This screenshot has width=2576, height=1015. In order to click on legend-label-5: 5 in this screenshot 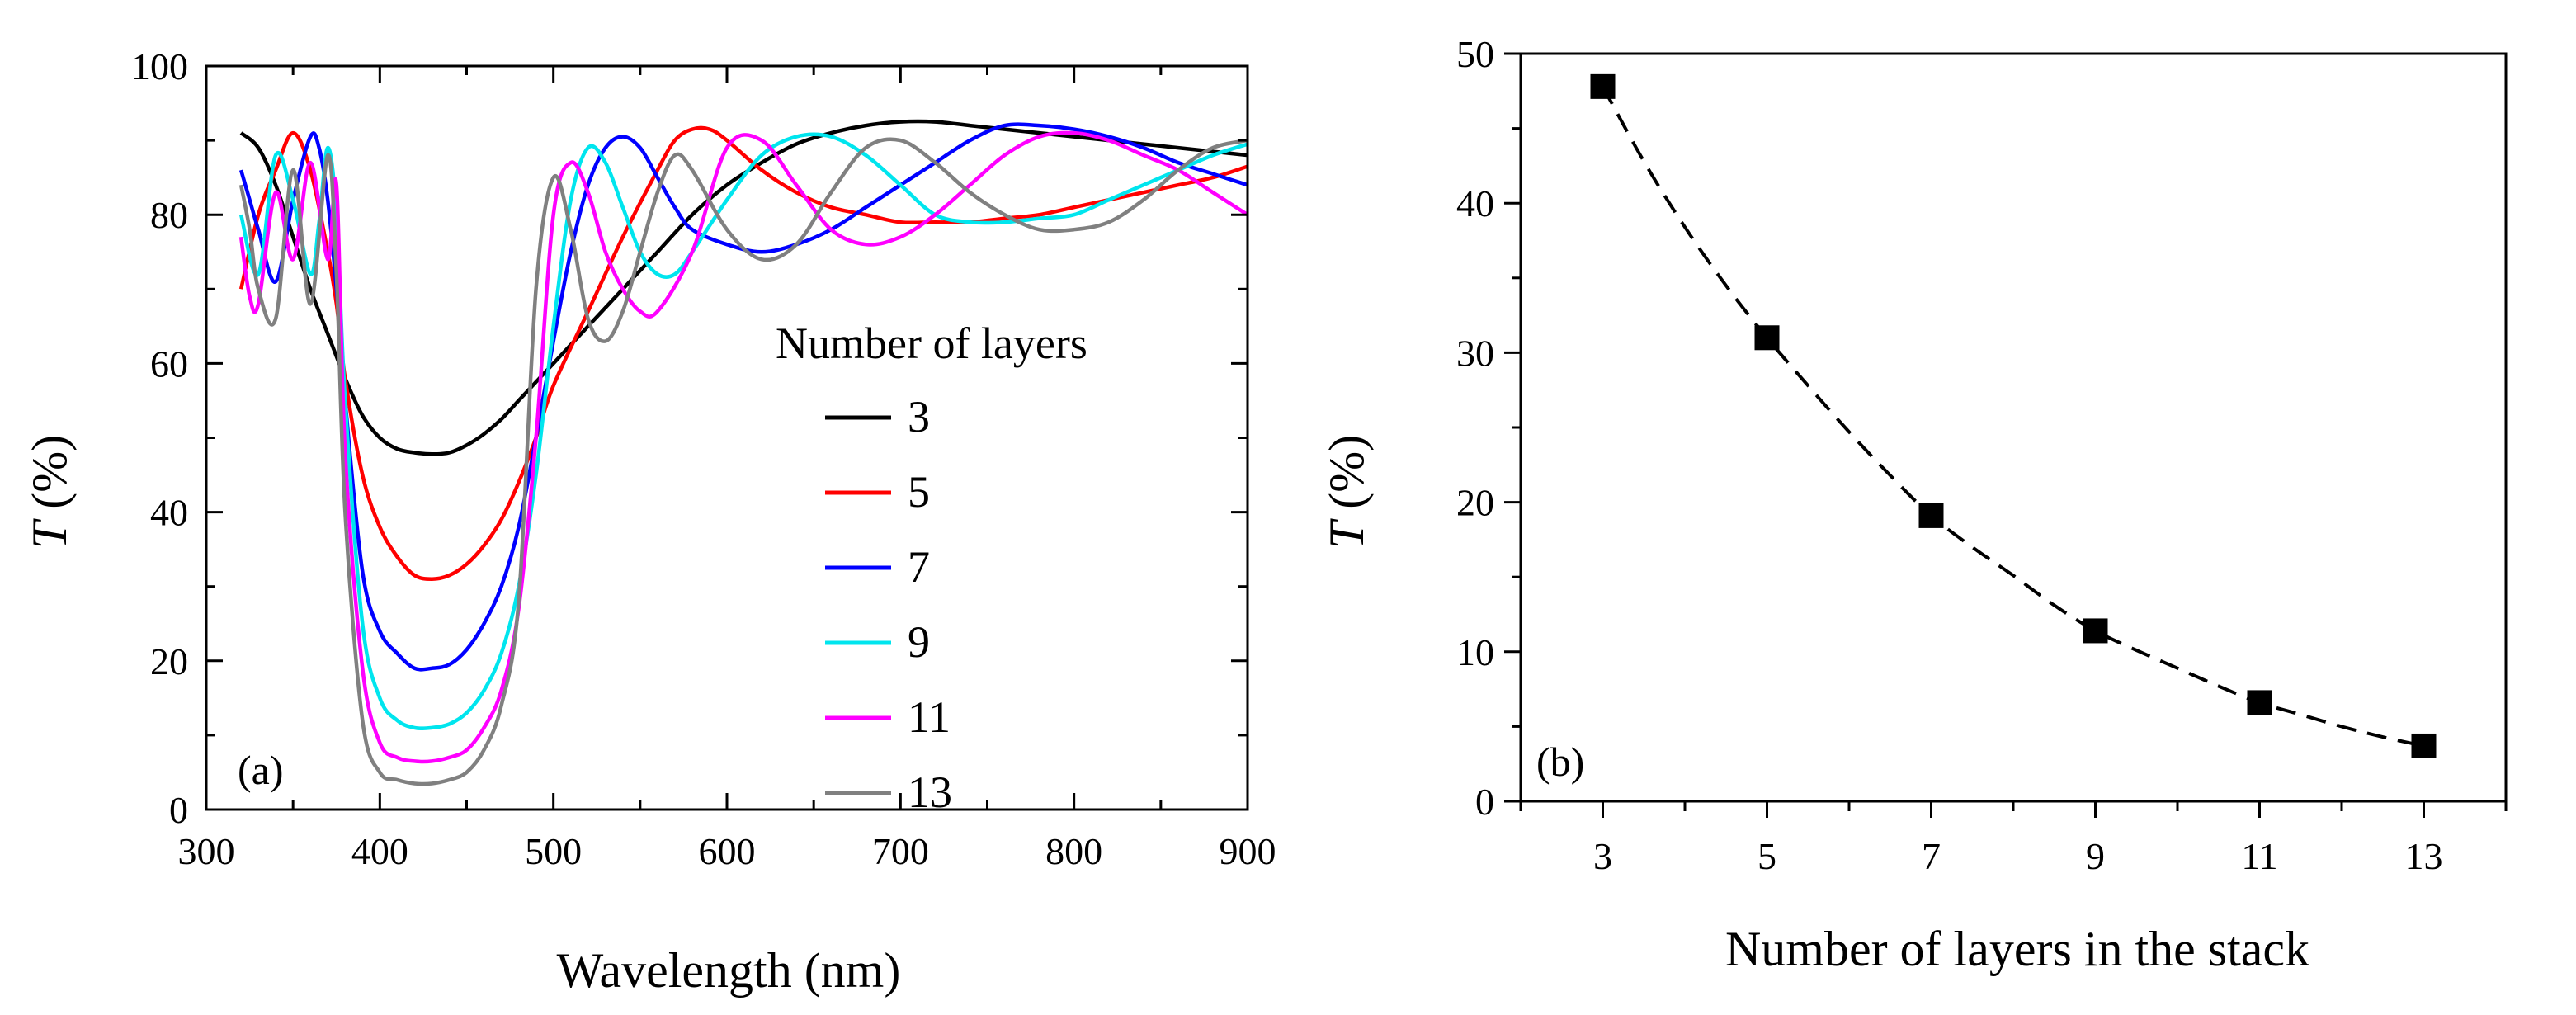, I will do `click(919, 492)`.